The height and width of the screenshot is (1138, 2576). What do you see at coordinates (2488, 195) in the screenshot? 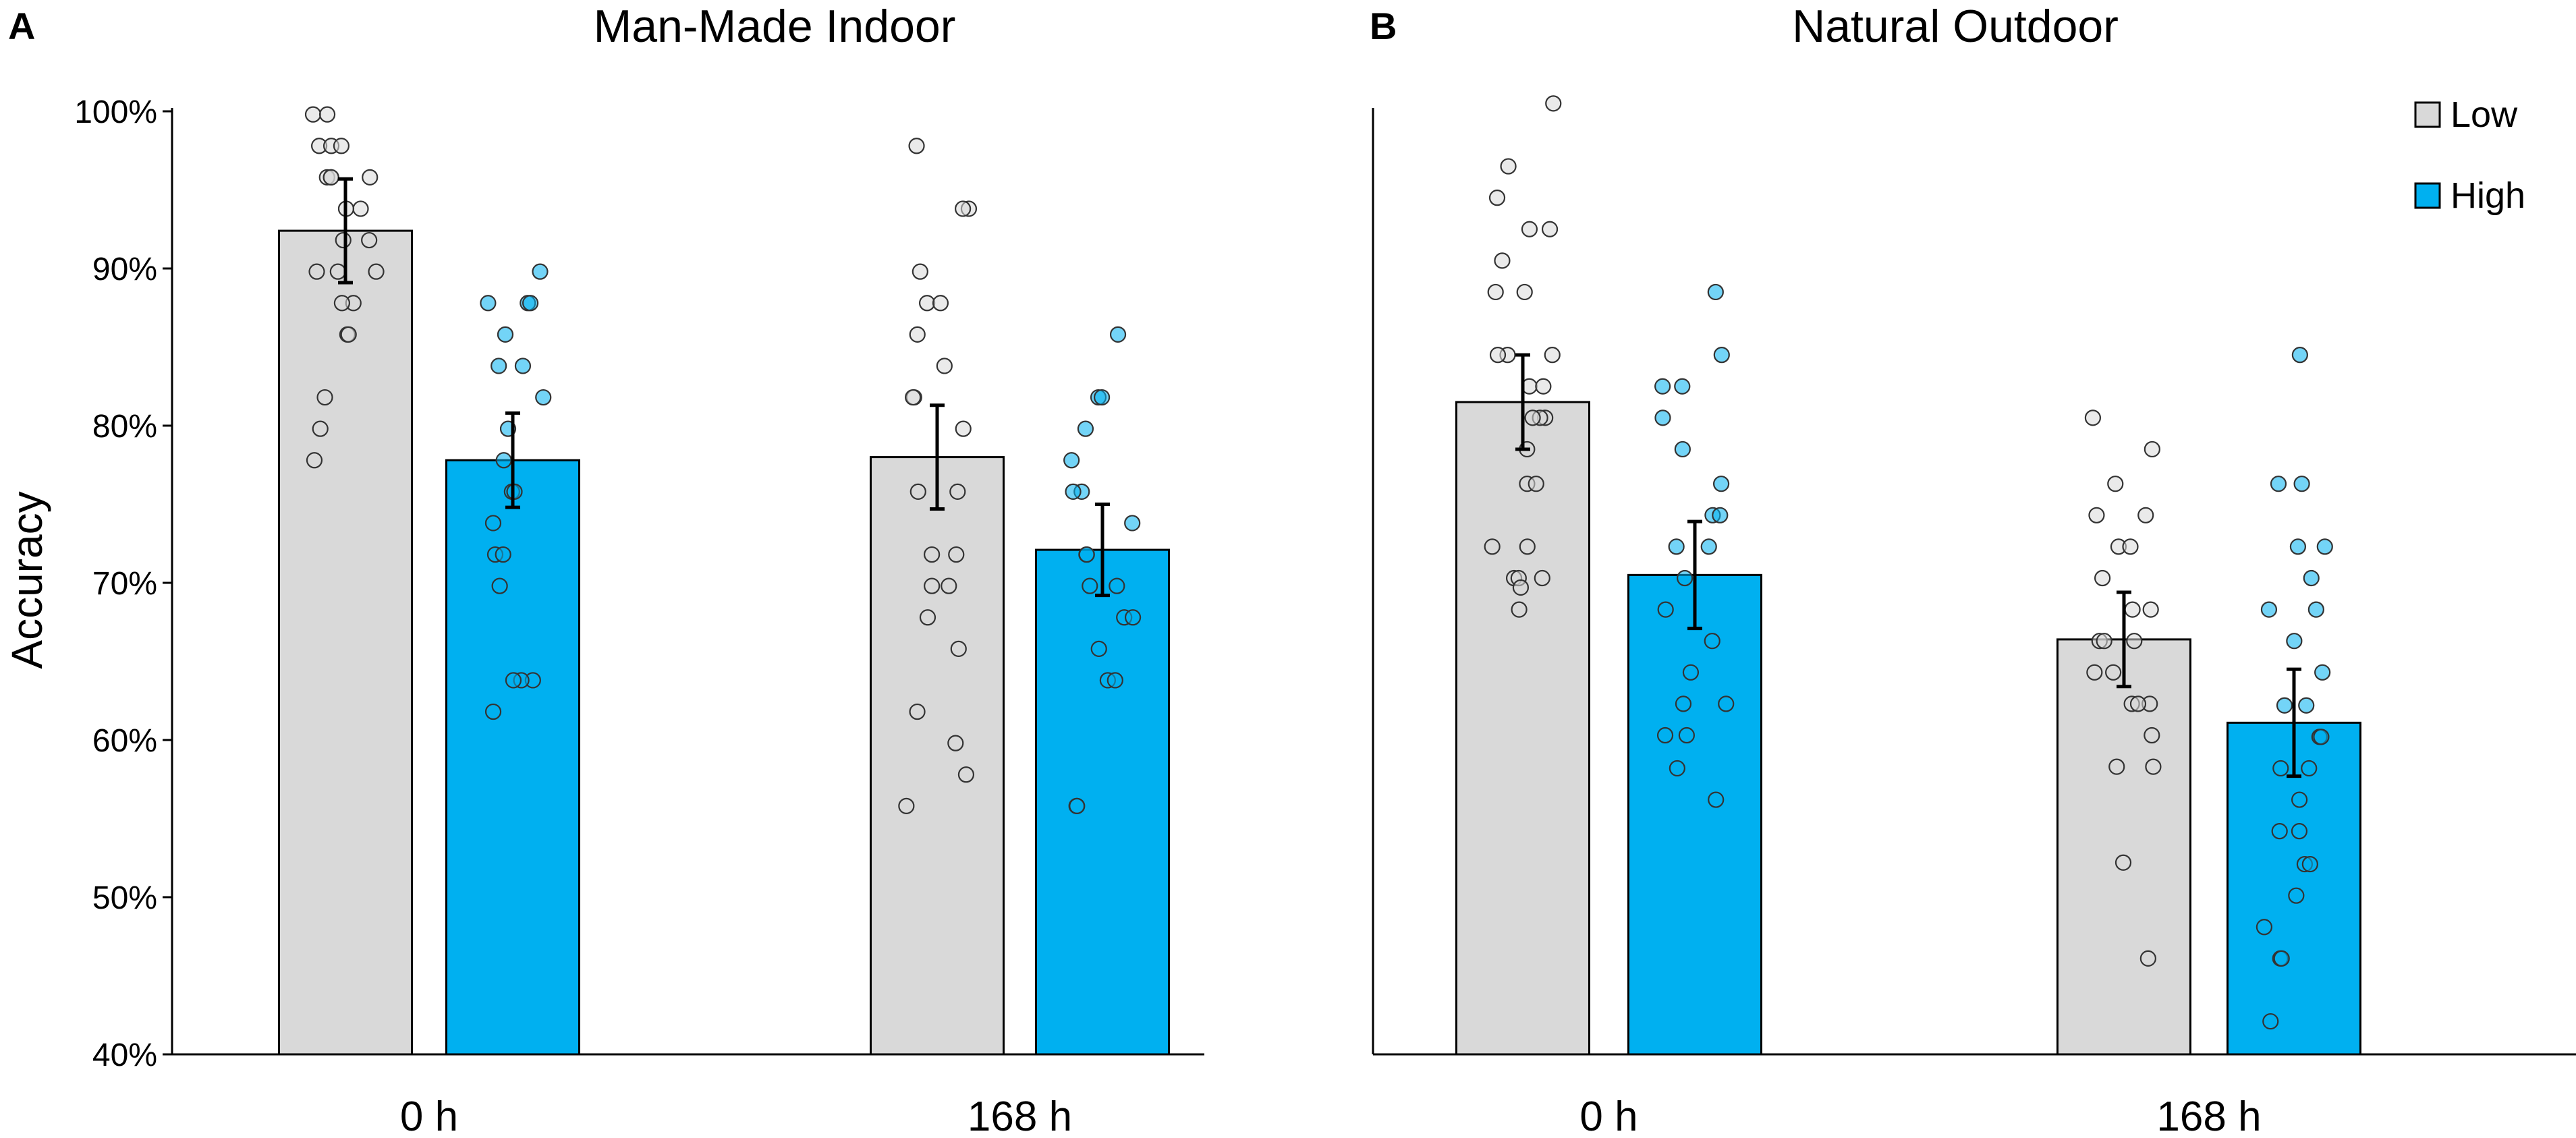
I see `legend-label-high: High` at bounding box center [2488, 195].